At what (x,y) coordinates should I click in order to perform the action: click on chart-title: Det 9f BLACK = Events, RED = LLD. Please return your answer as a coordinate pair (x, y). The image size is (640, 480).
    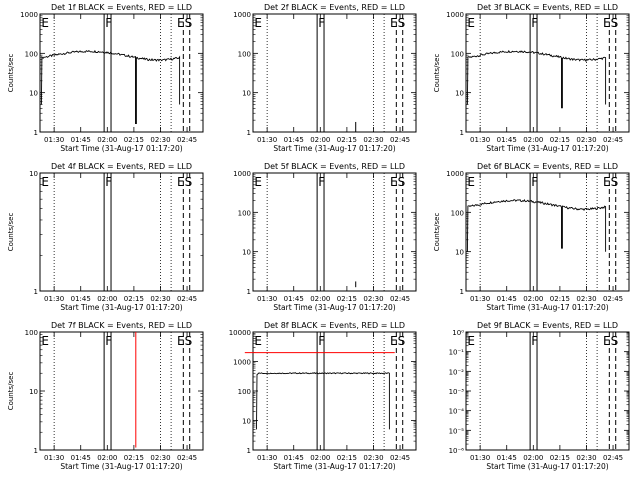
    Looking at the image, I should click on (547, 325).